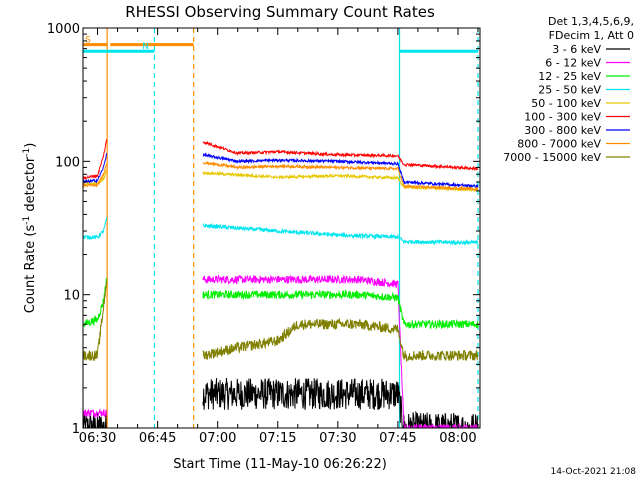 The image size is (640, 480). What do you see at coordinates (88, 41) in the screenshot?
I see `flag-label: S` at bounding box center [88, 41].